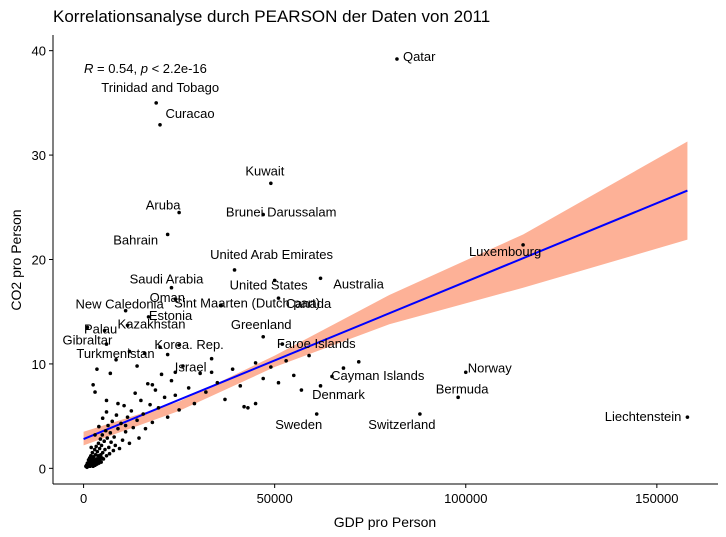 The width and height of the screenshot is (726, 537). What do you see at coordinates (656, 498) in the screenshot?
I see `x-tick-label: 150000` at bounding box center [656, 498].